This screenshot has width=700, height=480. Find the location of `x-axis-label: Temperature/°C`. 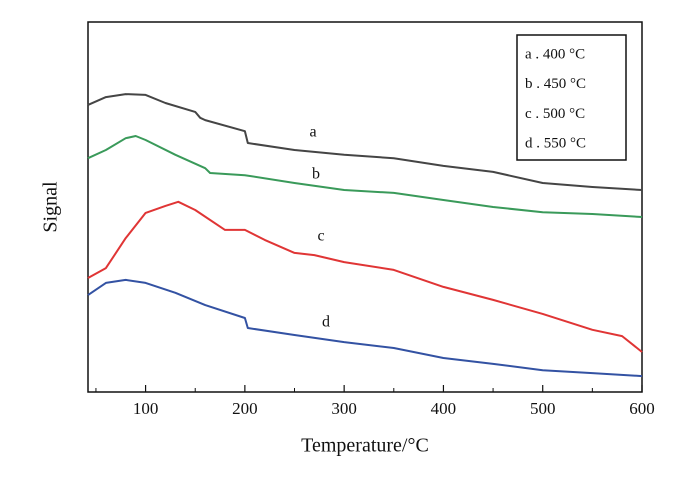

x-axis-label: Temperature/°C is located at coordinates (365, 446).